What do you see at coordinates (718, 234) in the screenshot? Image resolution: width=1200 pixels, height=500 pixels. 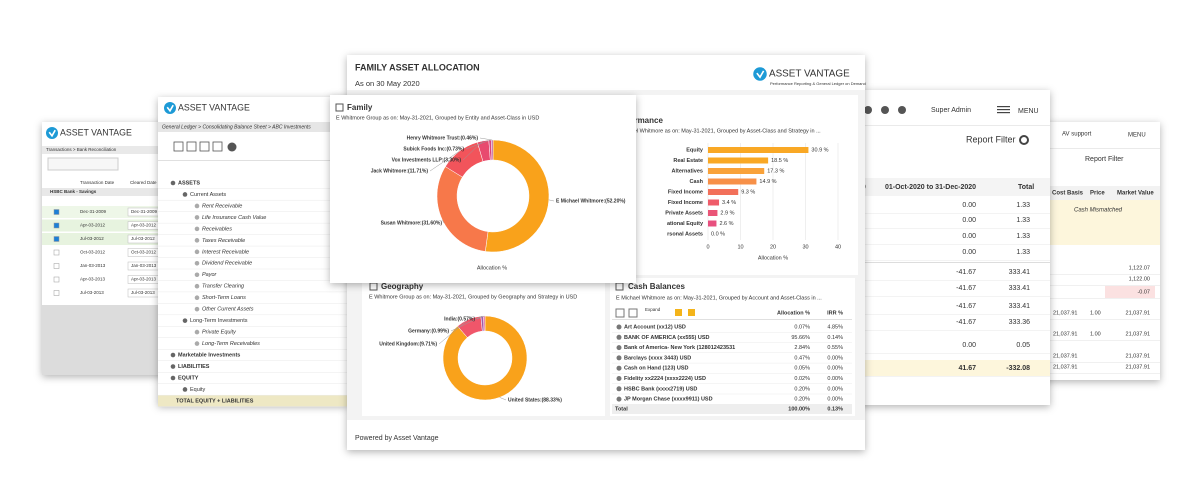 I see `data-label: 0.0 %` at bounding box center [718, 234].